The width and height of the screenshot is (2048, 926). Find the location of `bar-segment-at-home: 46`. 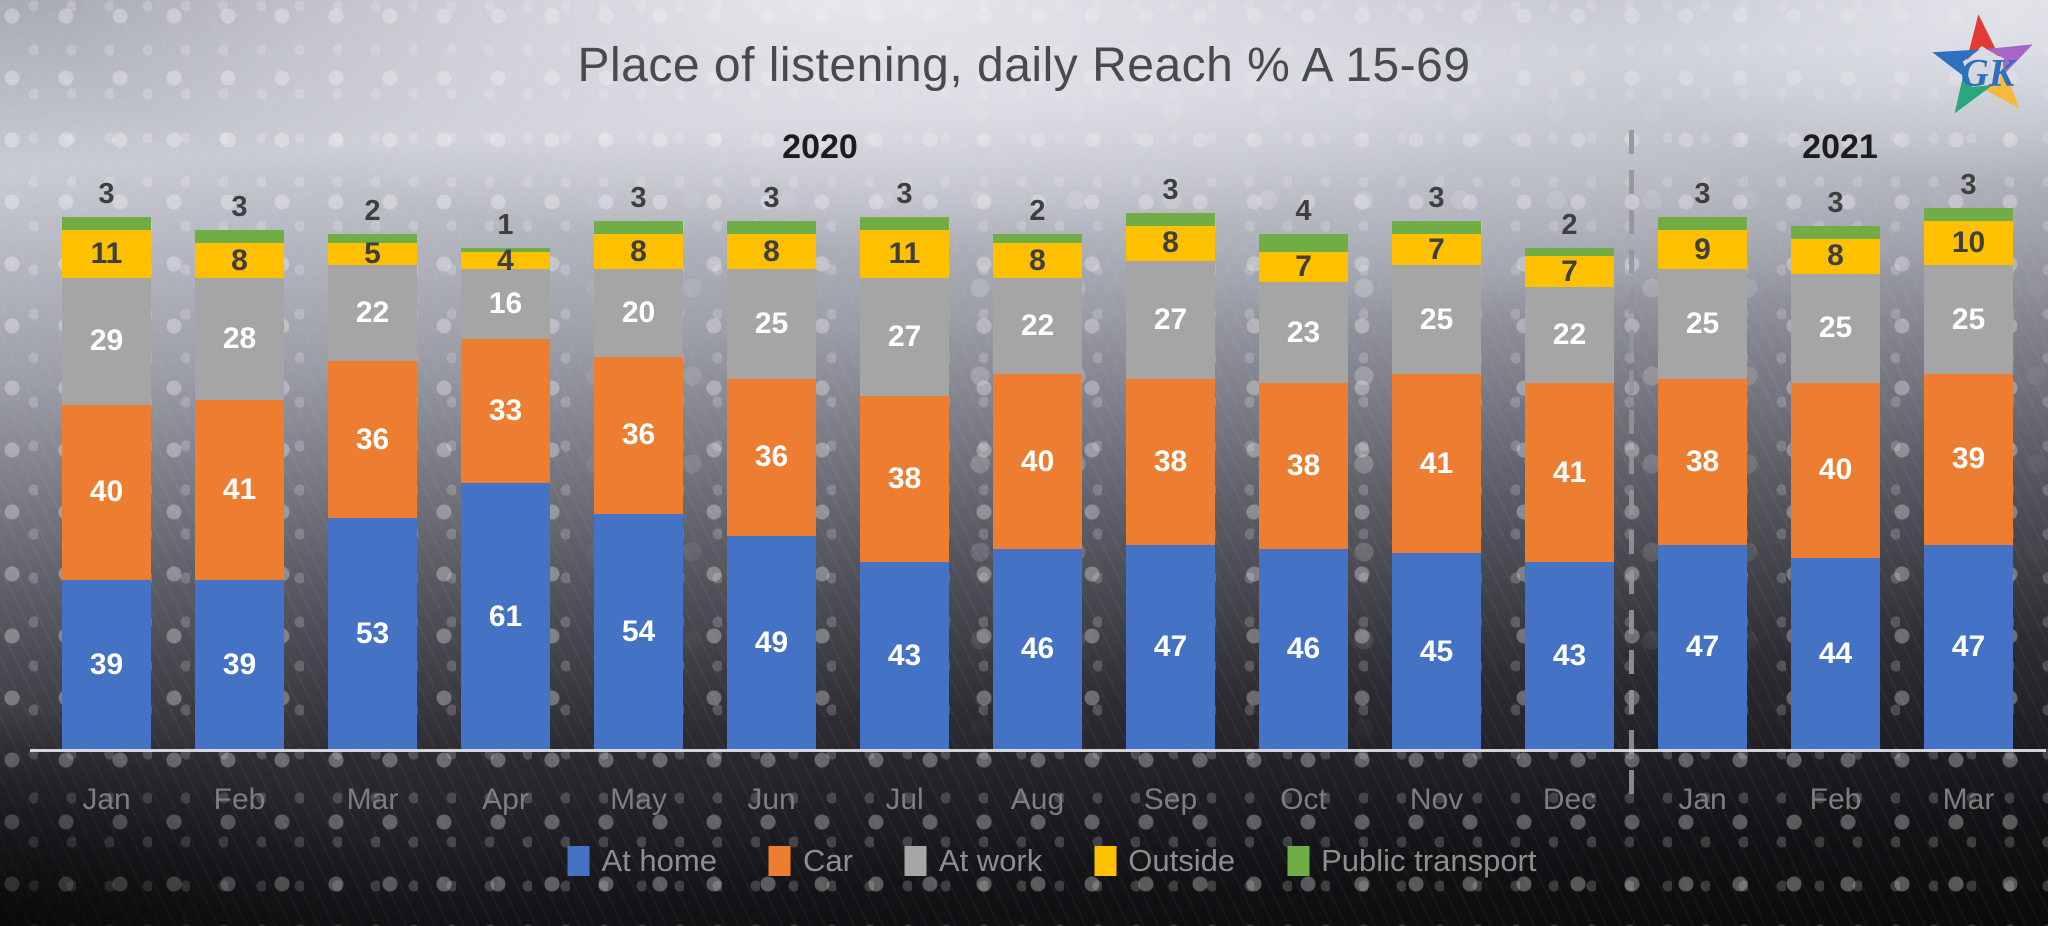

bar-segment-at-home: 46 is located at coordinates (1303, 649).